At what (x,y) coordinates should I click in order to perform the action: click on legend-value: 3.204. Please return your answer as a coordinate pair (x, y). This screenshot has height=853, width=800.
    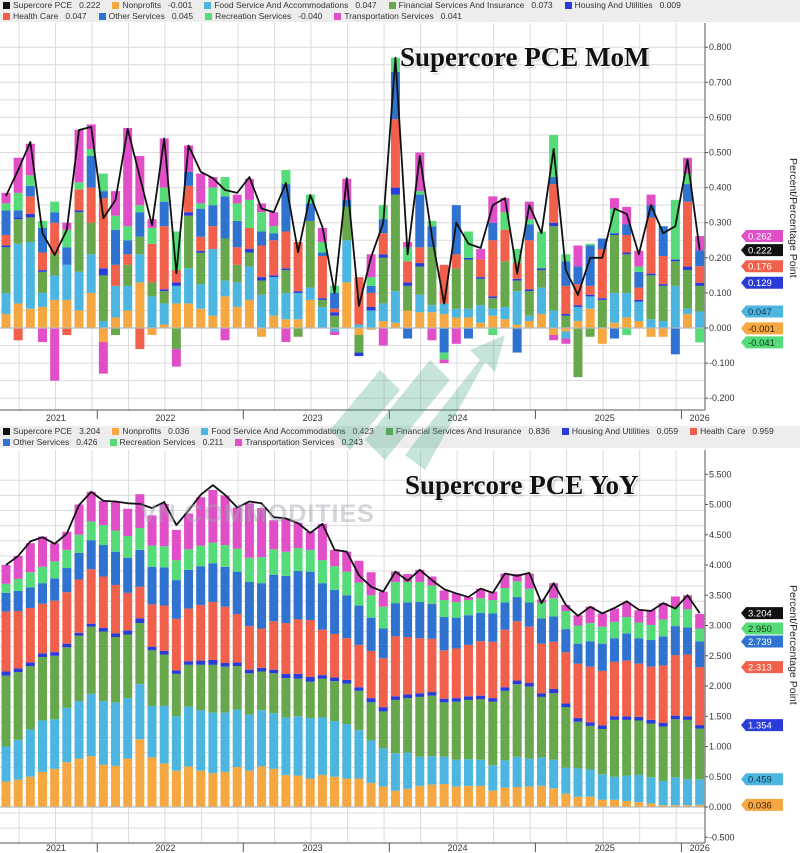
    Looking at the image, I should click on (90, 431).